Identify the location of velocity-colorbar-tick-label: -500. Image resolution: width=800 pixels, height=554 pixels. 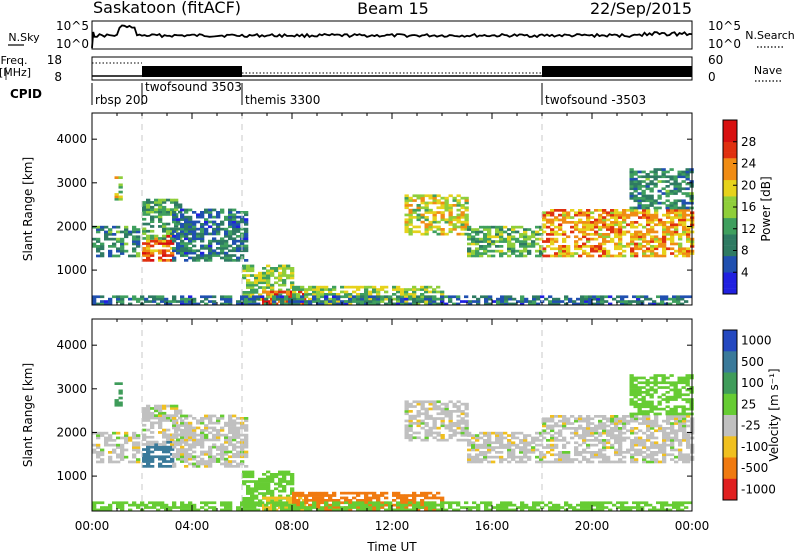
(754, 468).